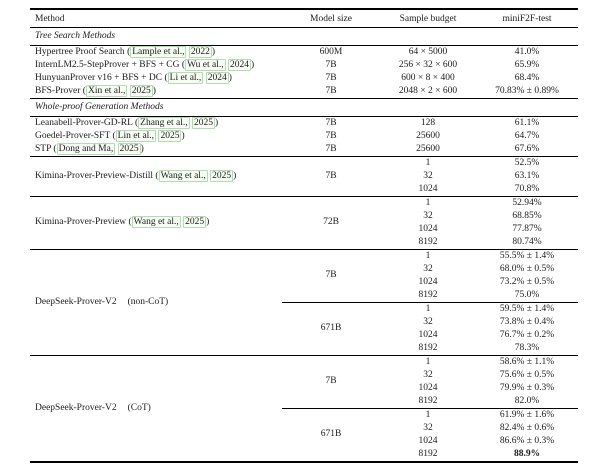 The image size is (600, 476). I want to click on result-cell: 73.2% ± 0.5%, so click(527, 281).